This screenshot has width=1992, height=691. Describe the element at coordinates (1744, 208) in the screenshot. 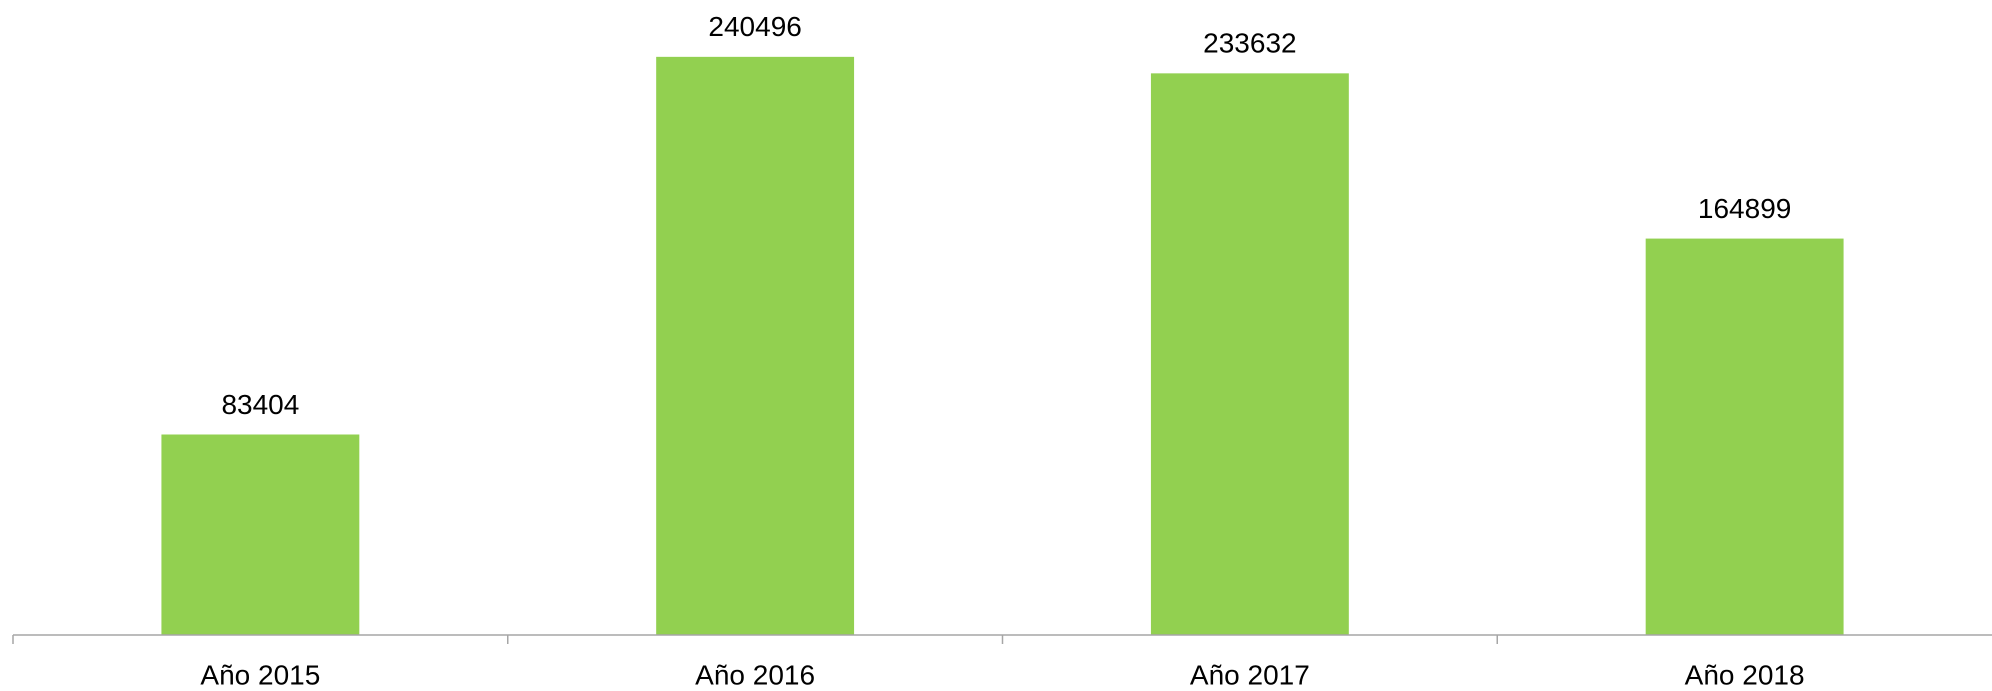

I see `data-label: 164899` at that location.